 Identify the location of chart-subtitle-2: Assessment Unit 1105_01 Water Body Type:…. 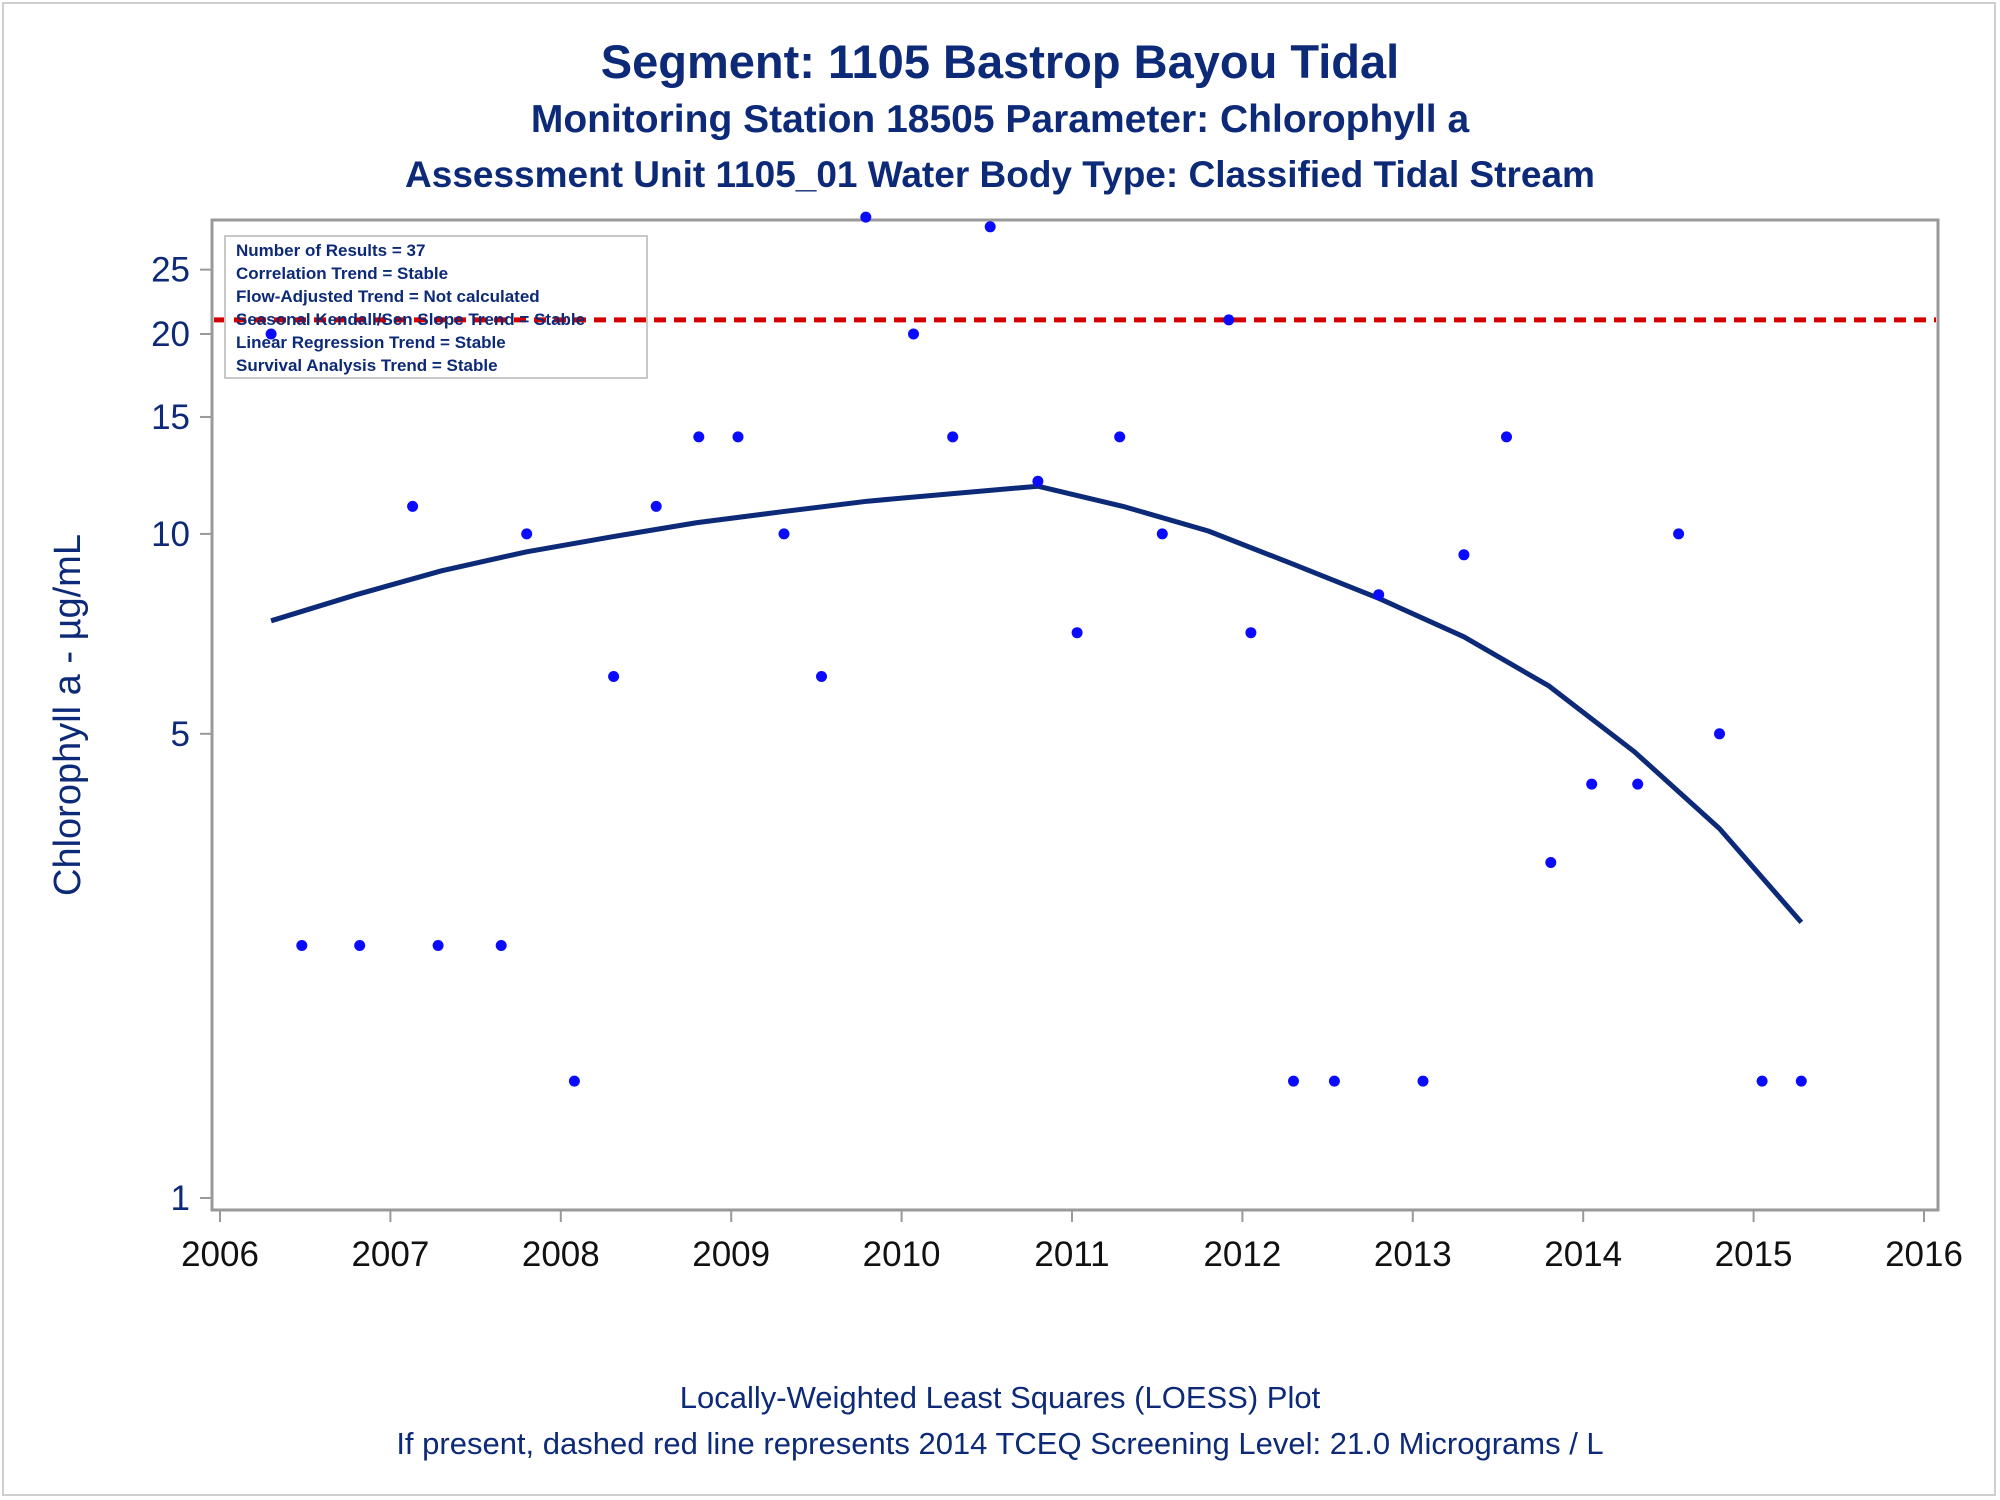
(1000, 174).